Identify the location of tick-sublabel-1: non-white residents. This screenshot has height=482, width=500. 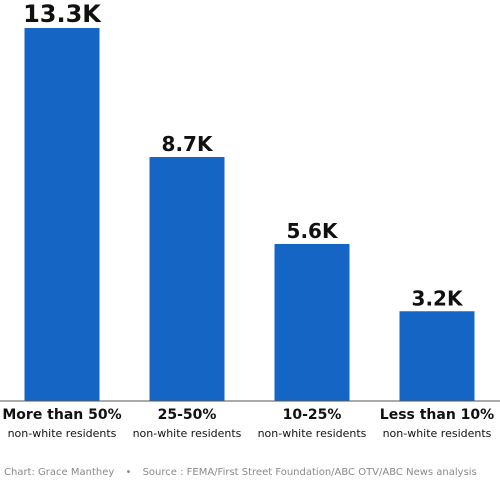
(62, 433).